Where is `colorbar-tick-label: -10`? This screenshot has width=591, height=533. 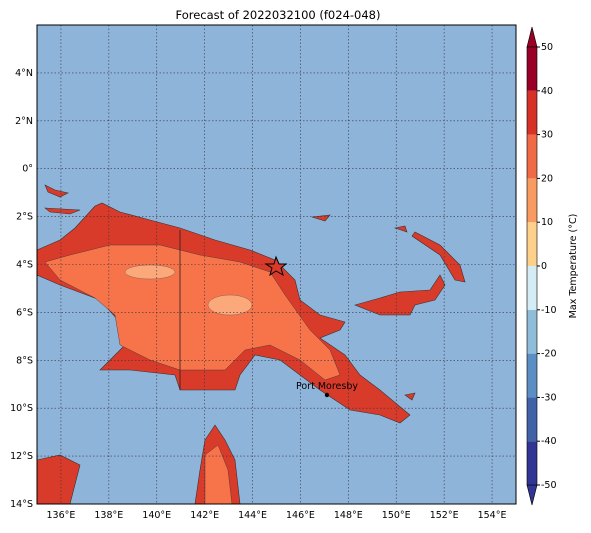 colorbar-tick-label: -10 is located at coordinates (549, 310).